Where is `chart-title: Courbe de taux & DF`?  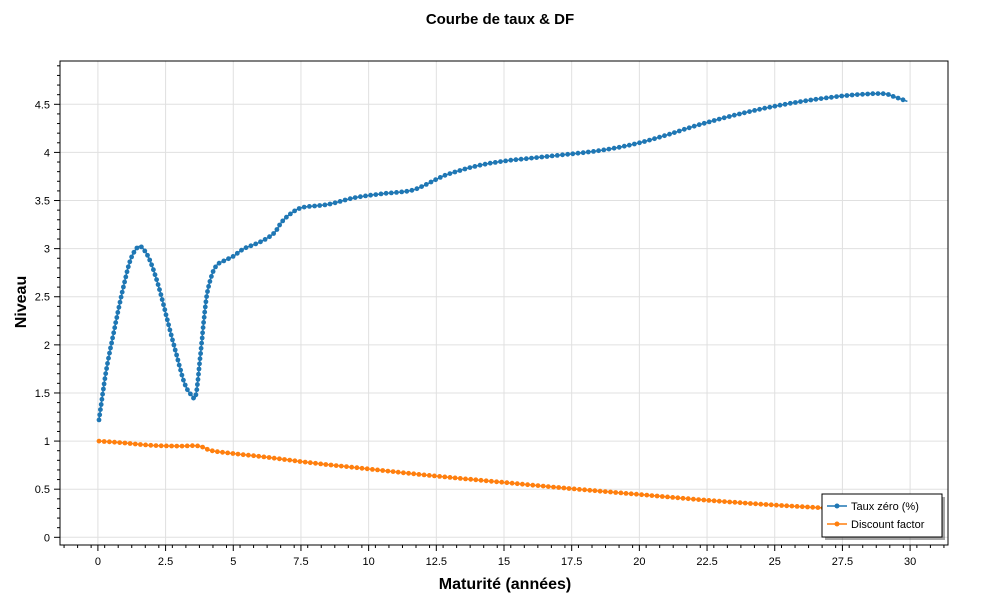
chart-title: Courbe de taux & DF is located at coordinates (500, 19).